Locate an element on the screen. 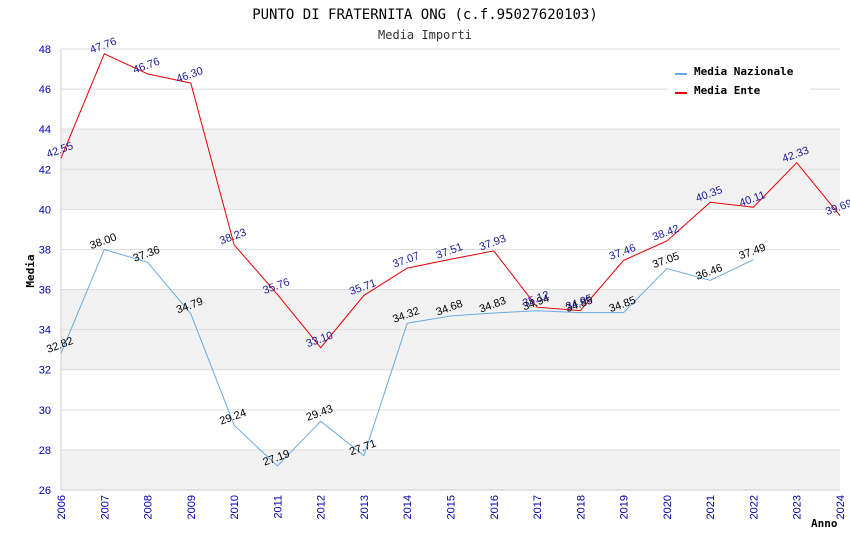  data-label: 47.76 is located at coordinates (103, 46).